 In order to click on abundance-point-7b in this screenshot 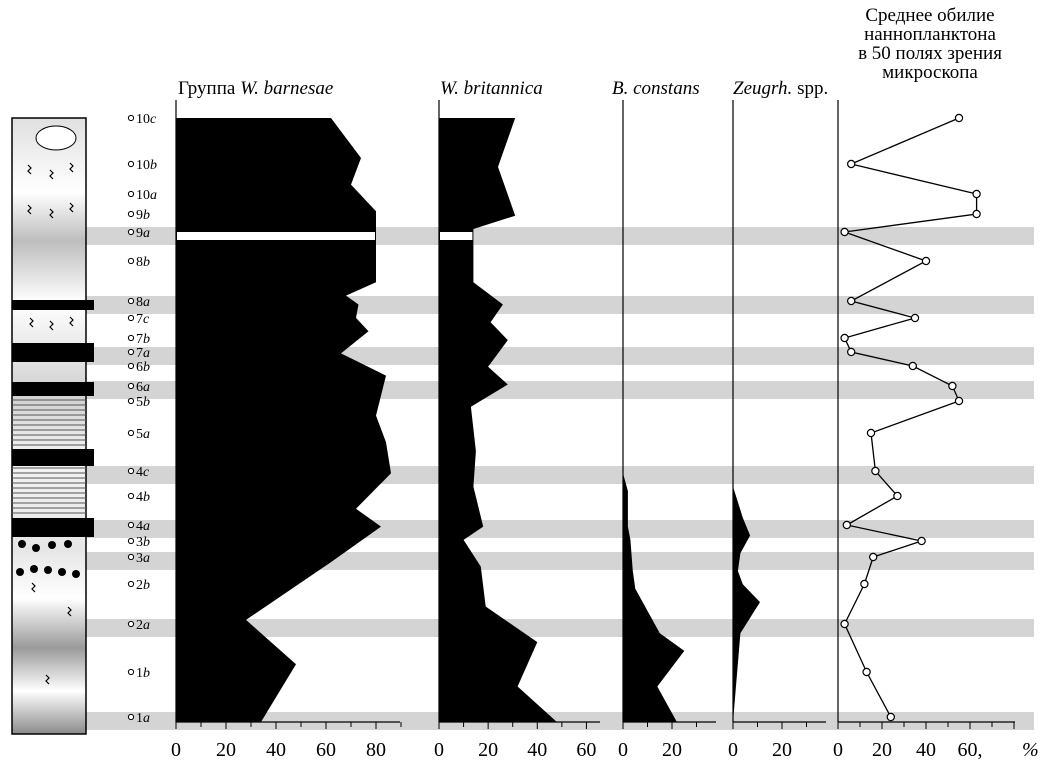, I will do `click(844, 338)`.